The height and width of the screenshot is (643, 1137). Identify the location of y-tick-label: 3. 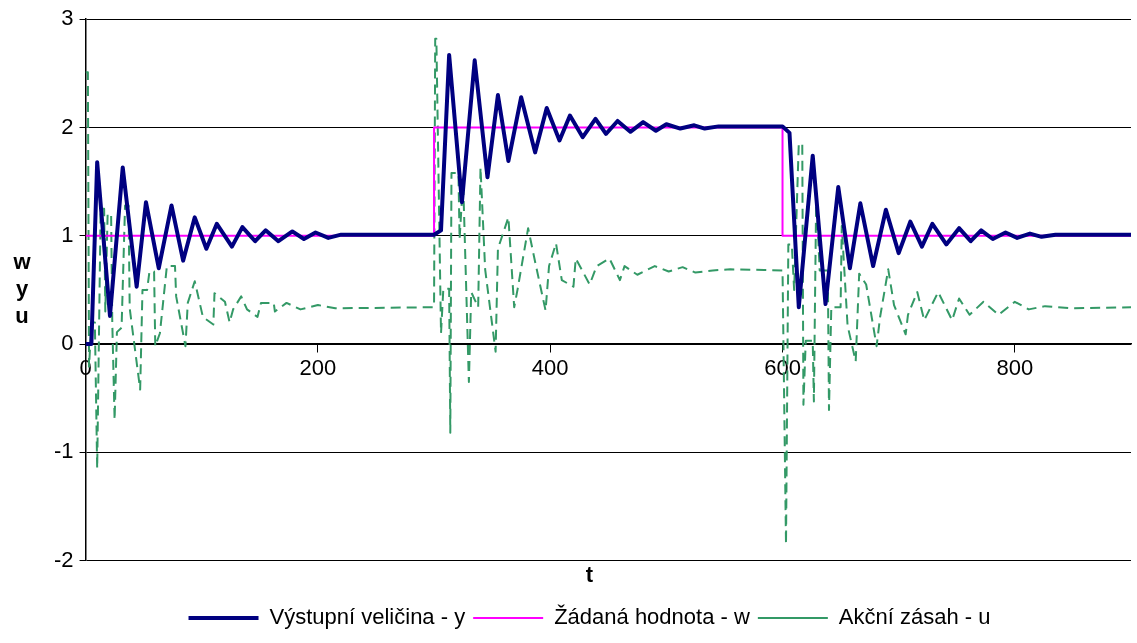
(67, 18).